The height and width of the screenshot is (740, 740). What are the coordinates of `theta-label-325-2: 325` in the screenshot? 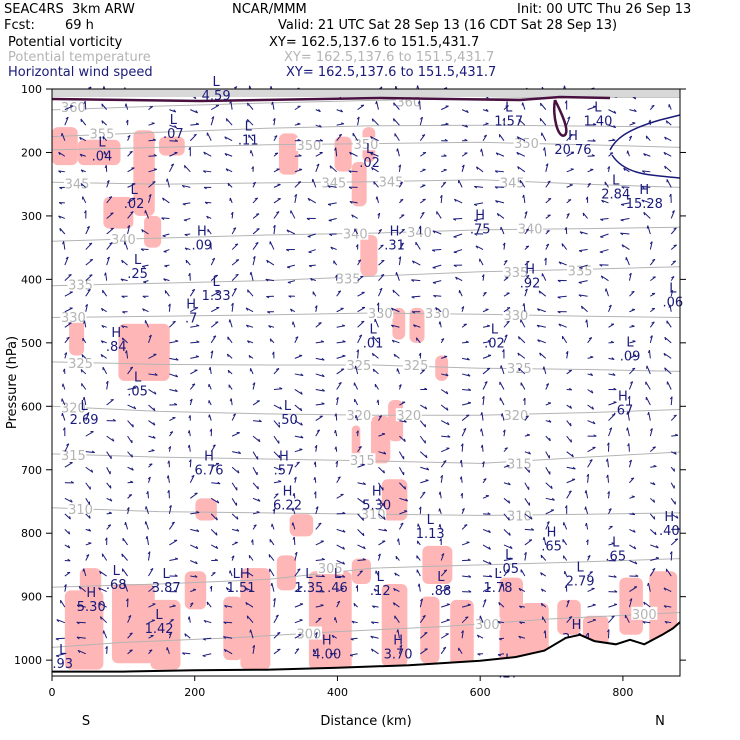 It's located at (416, 366).